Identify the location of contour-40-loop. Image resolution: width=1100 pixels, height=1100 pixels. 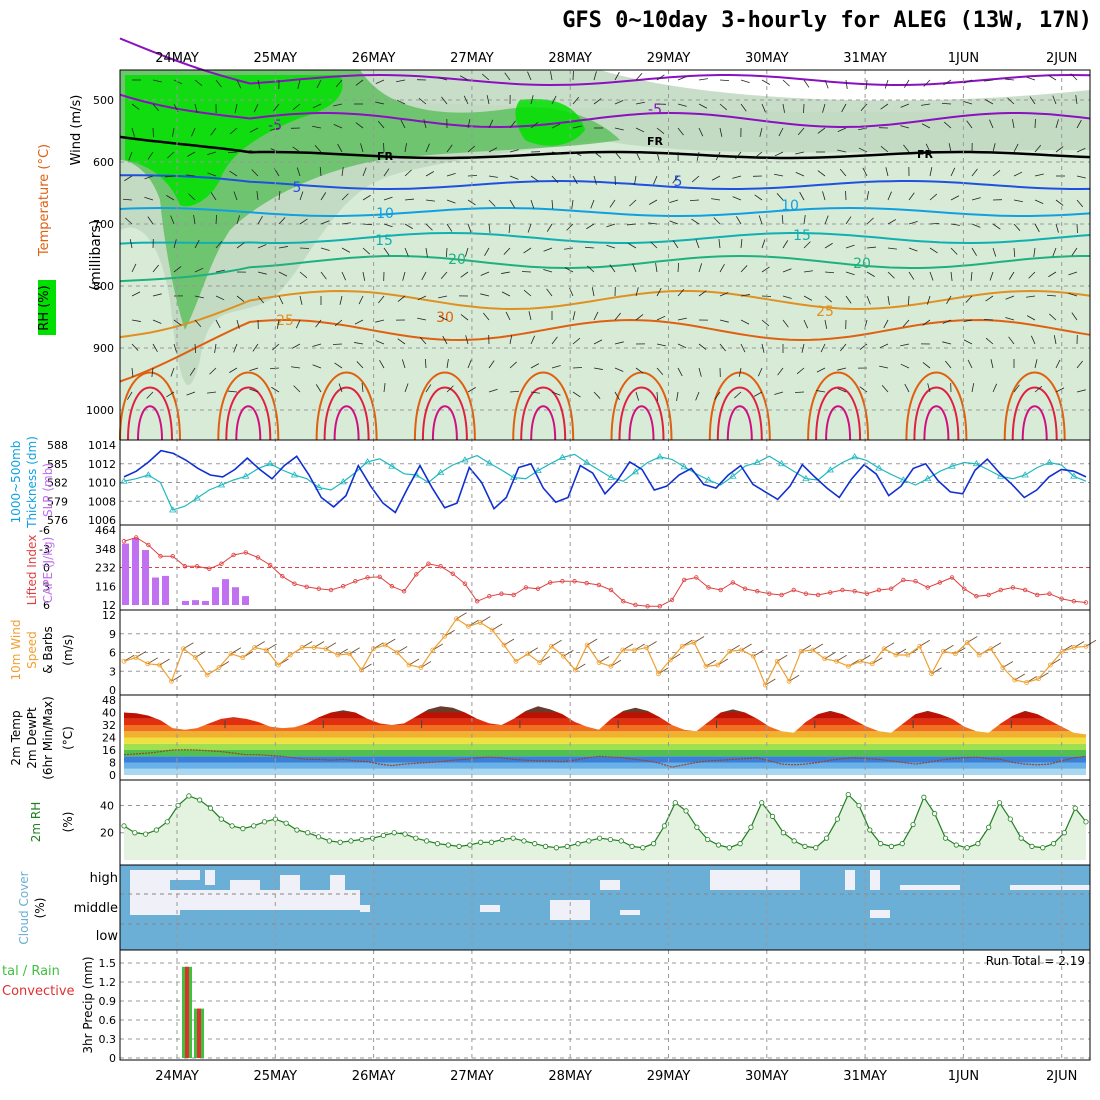
(150, 413).